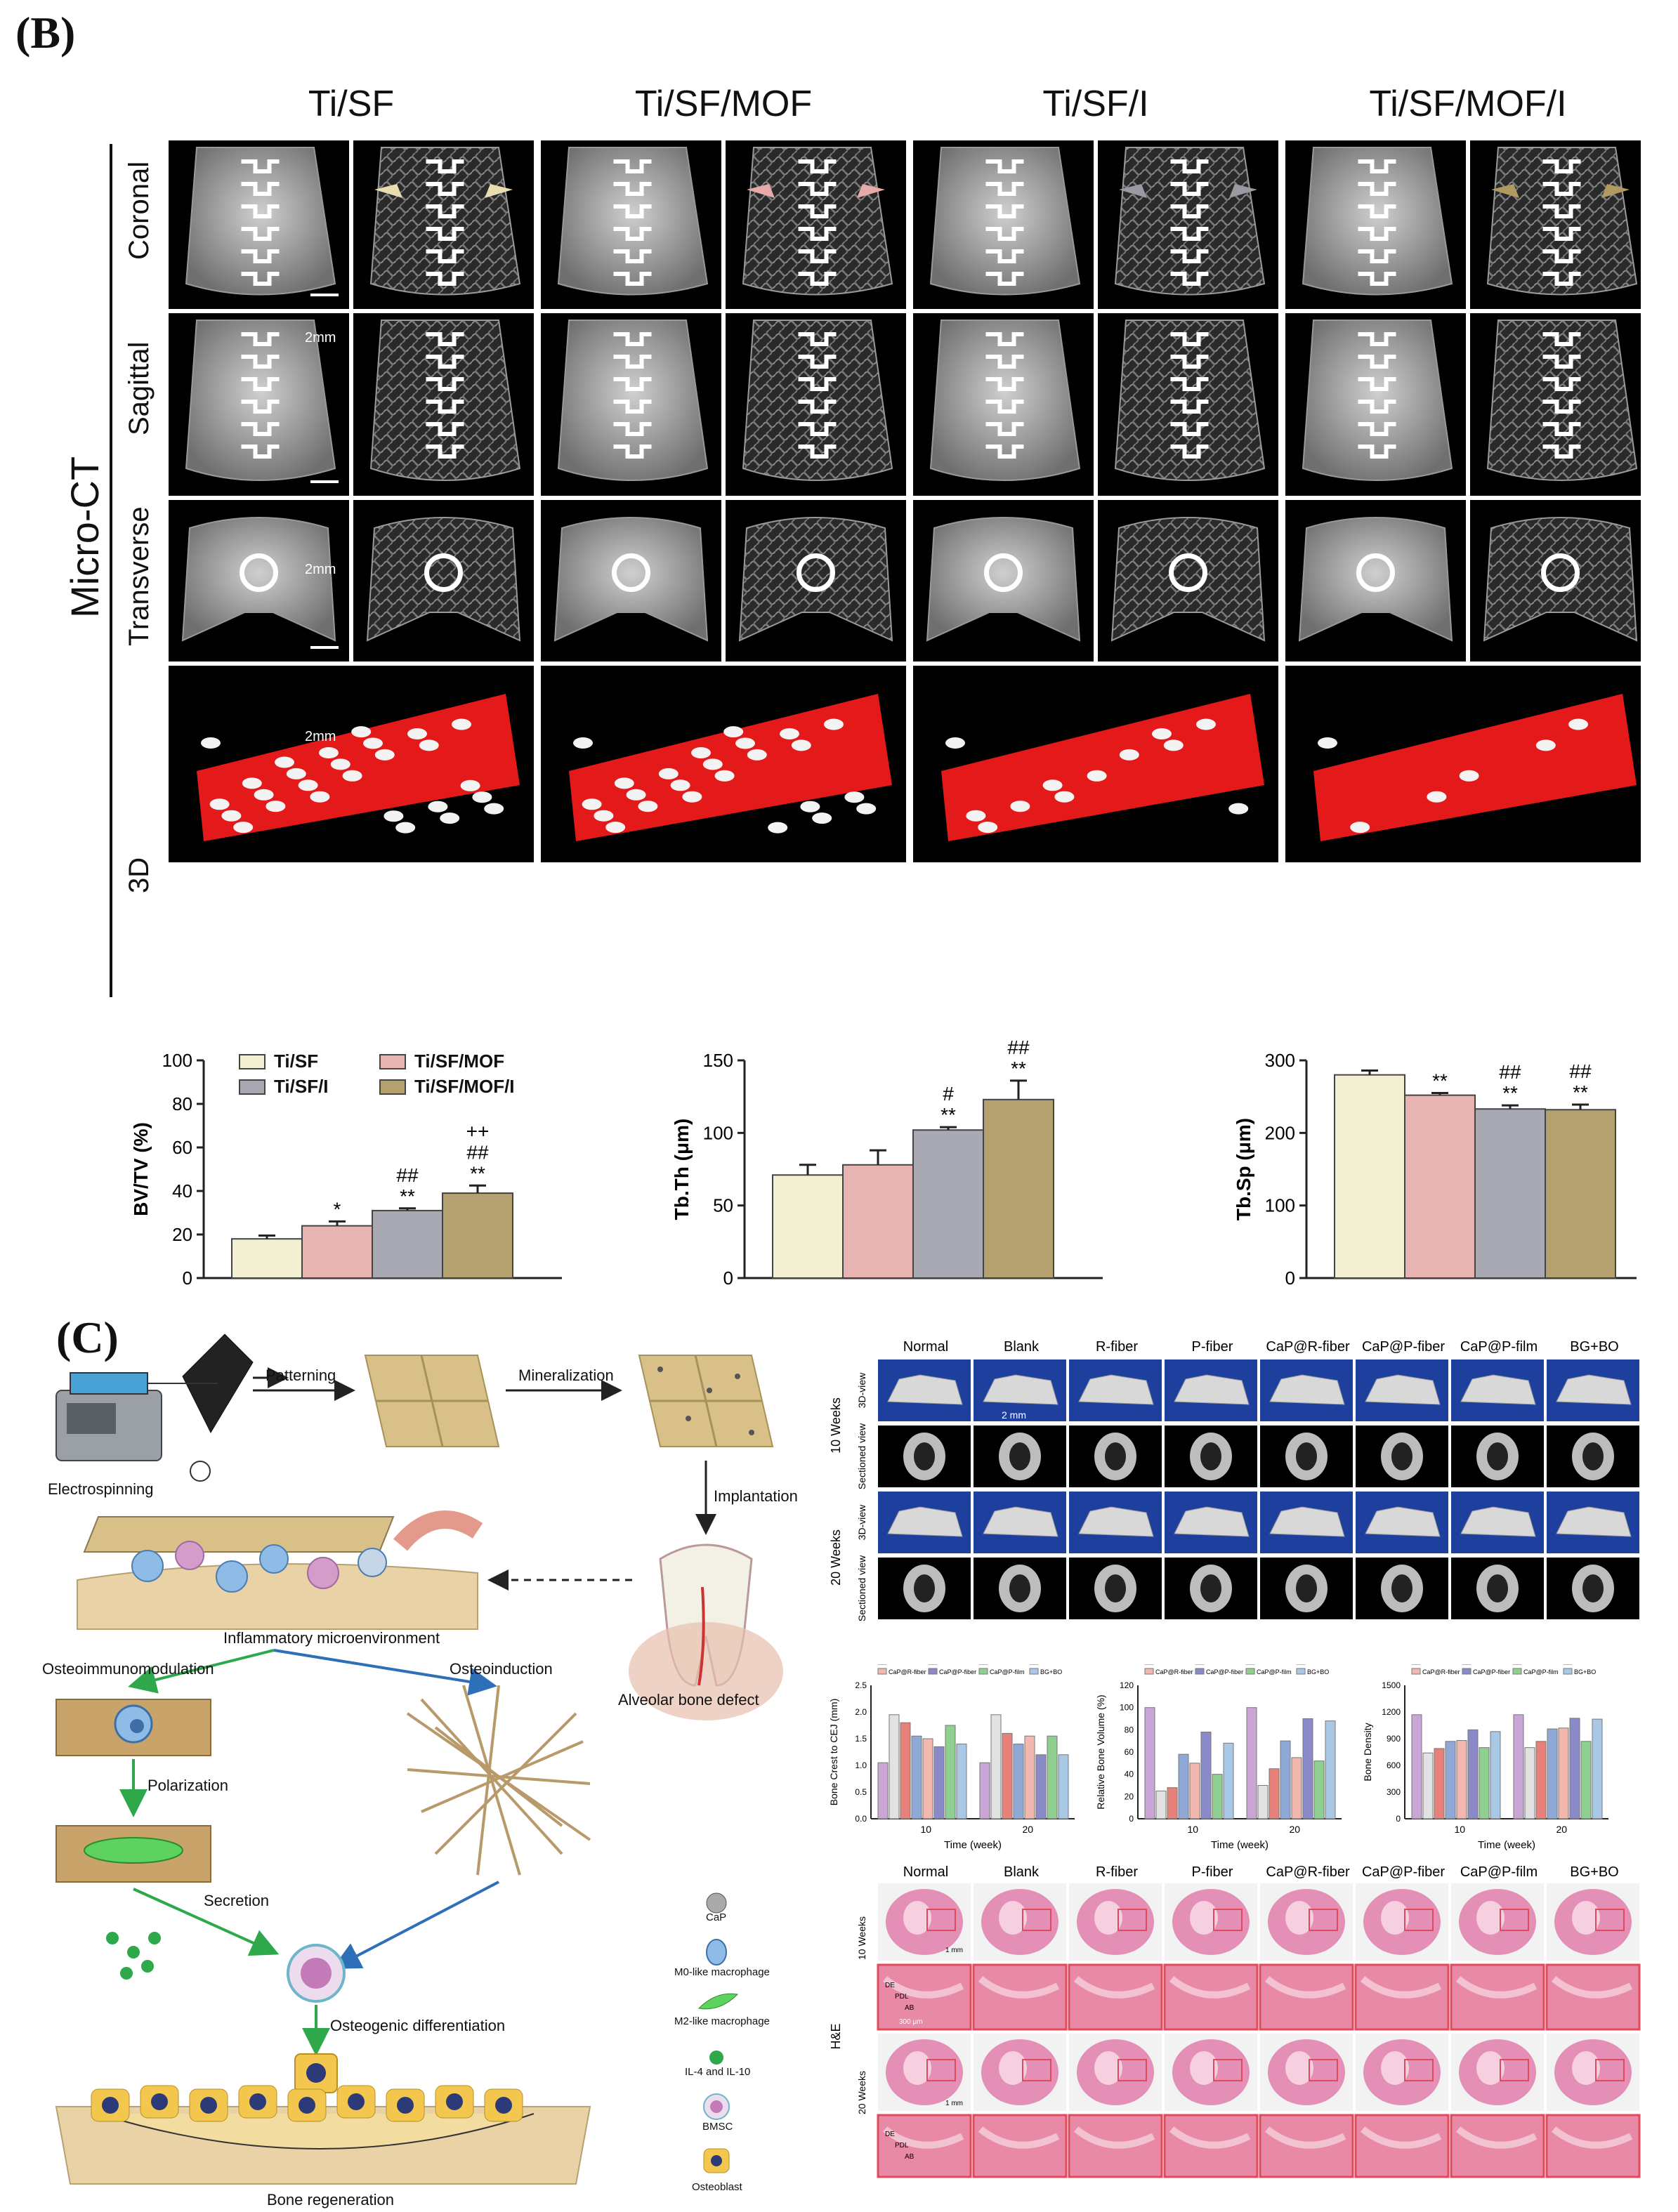  What do you see at coordinates (717, 2187) in the screenshot?
I see `legend-osteoblast: Osteoblast` at bounding box center [717, 2187].